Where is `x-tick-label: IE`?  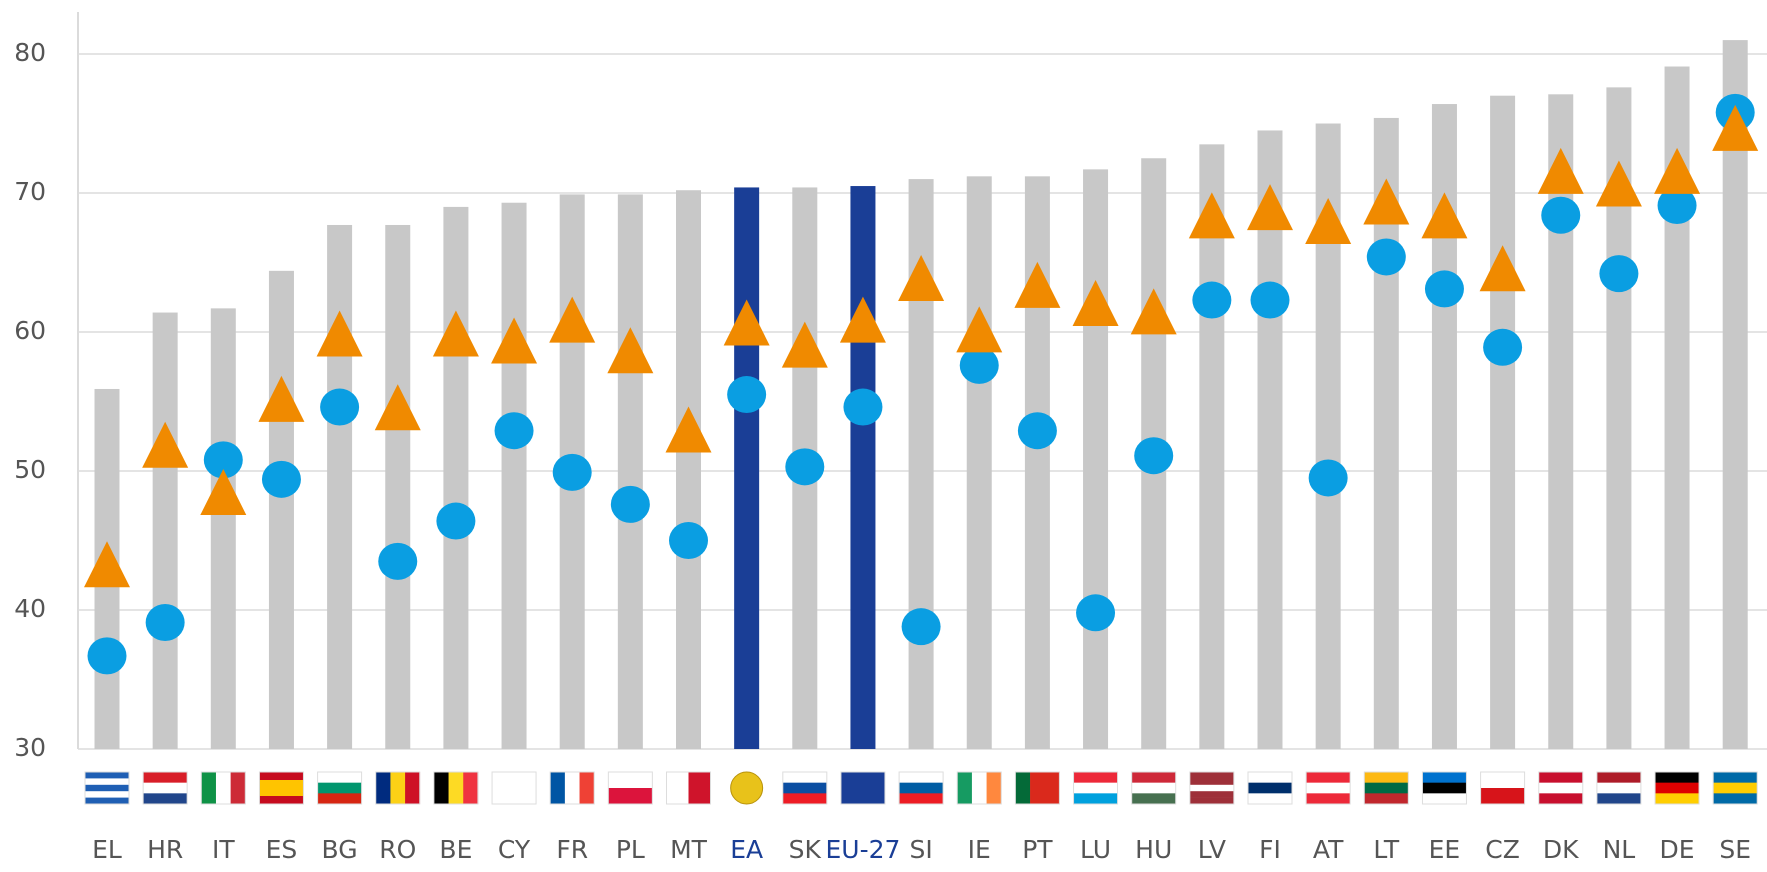 x-tick-label: IE is located at coordinates (979, 849).